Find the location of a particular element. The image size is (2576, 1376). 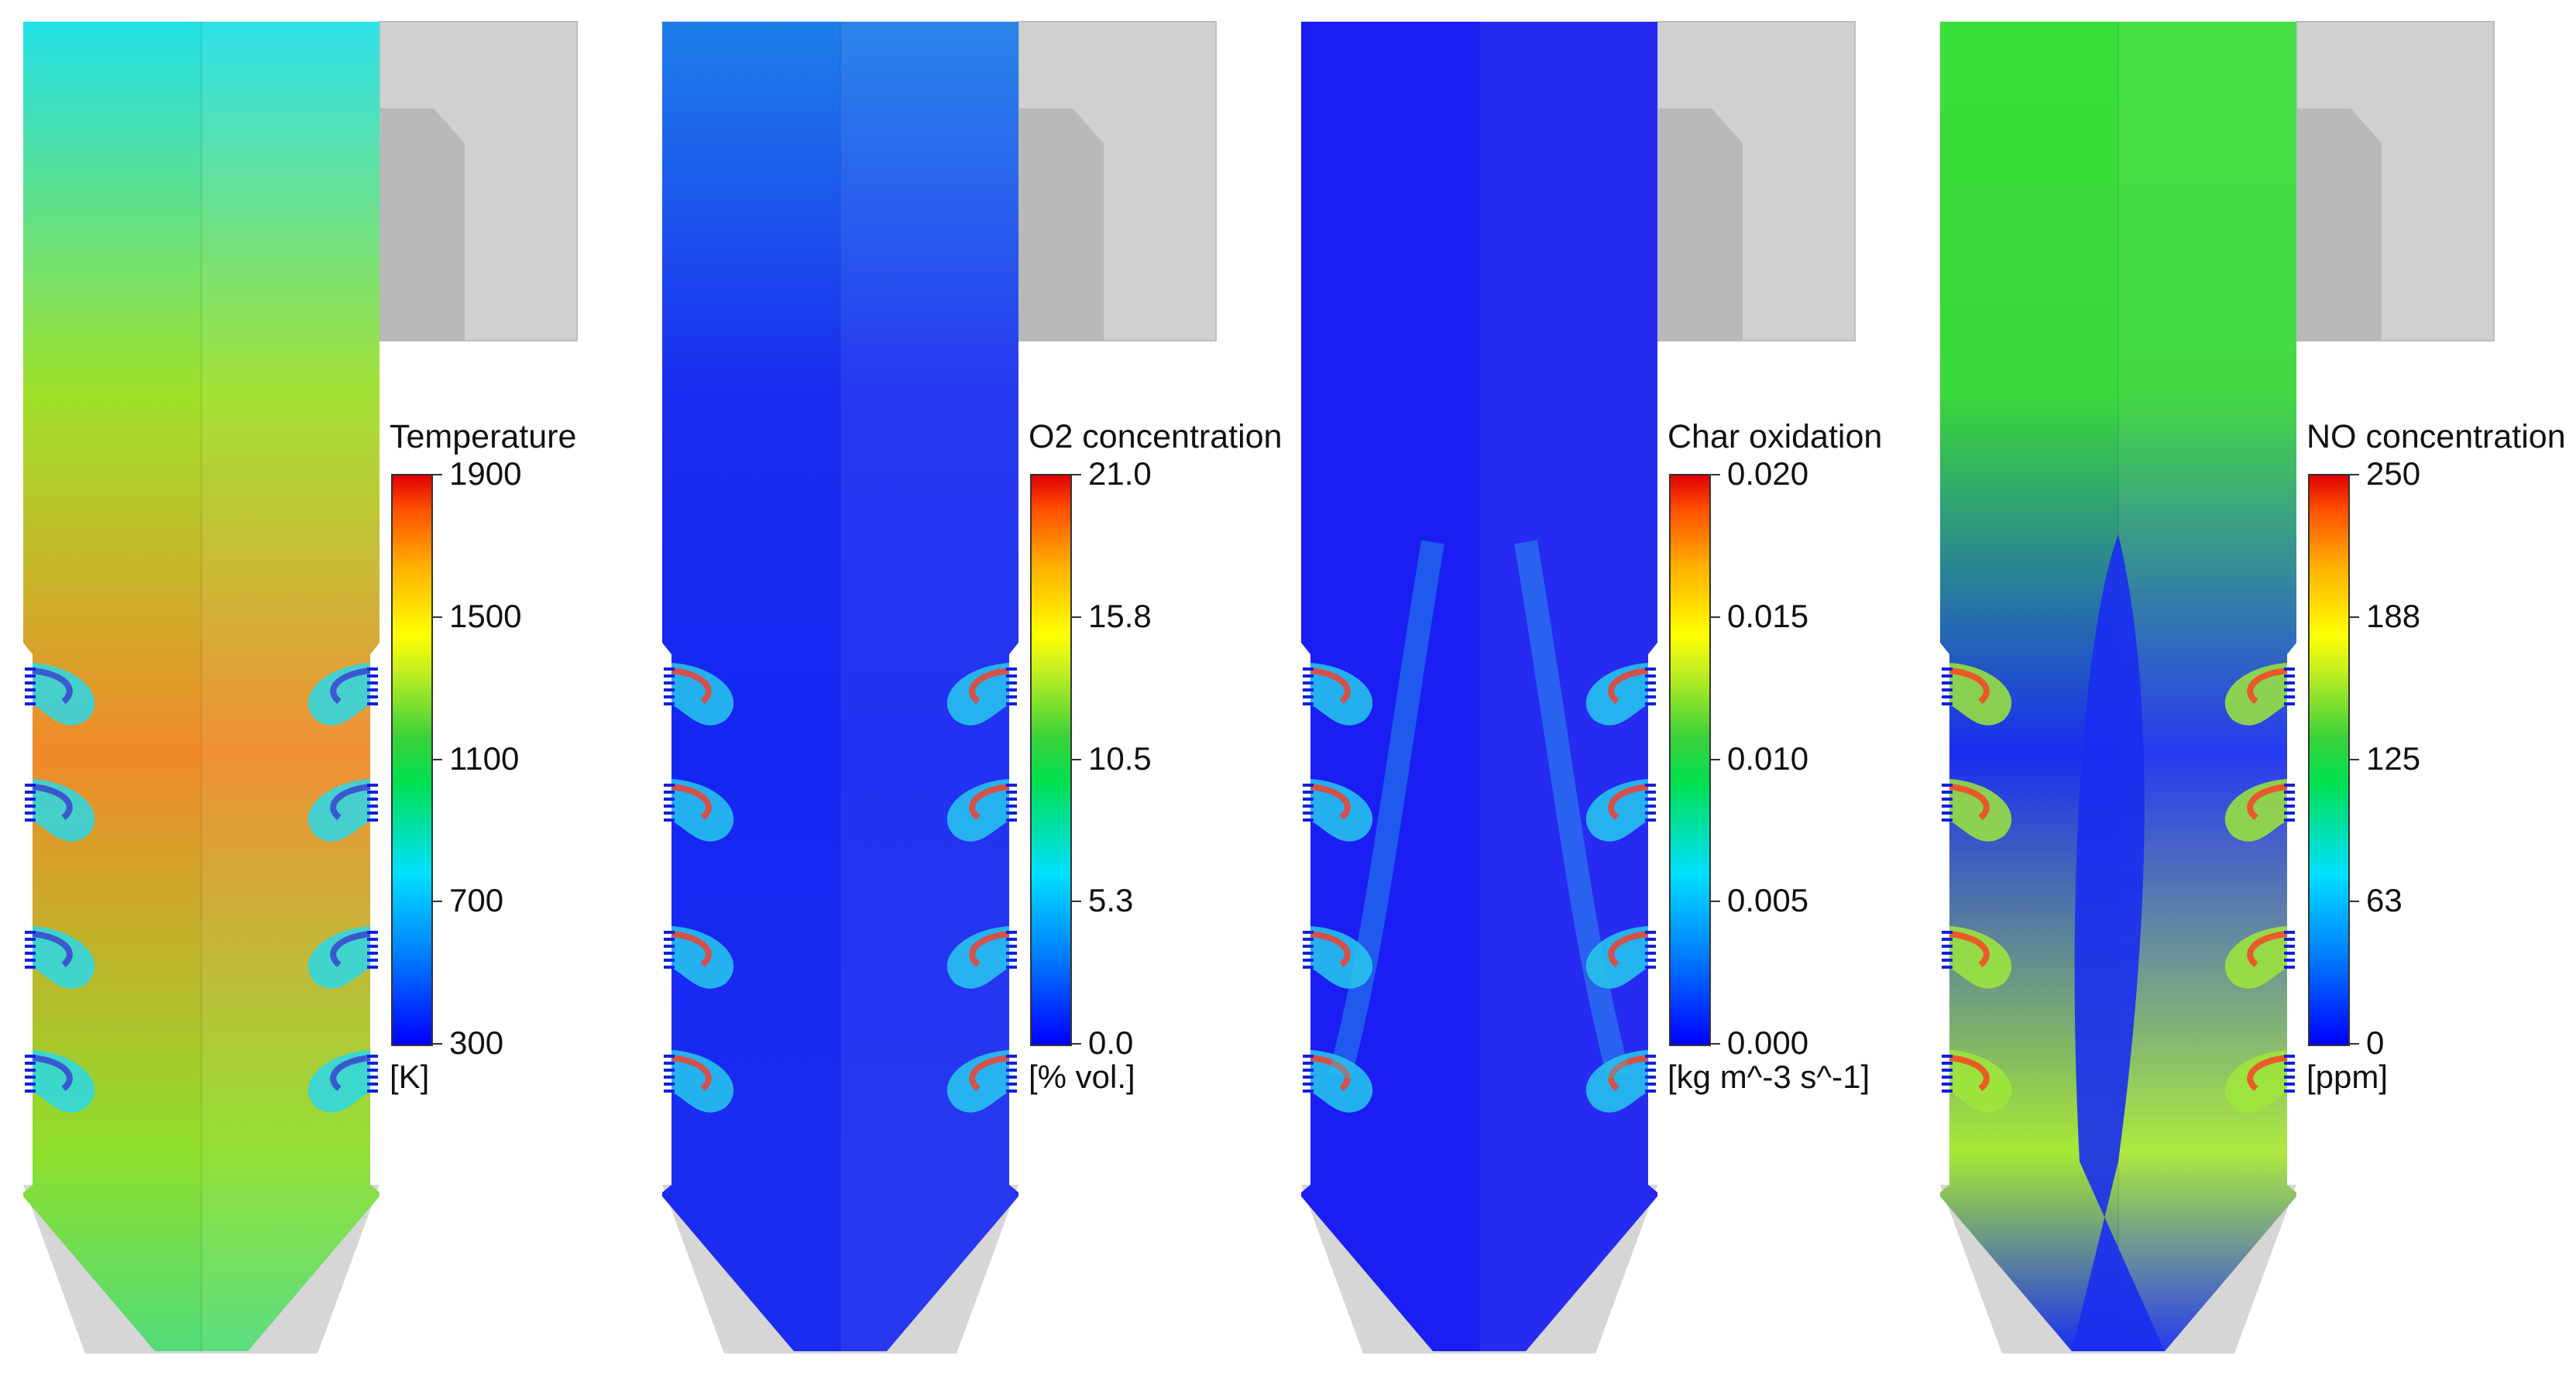

colorbar-char is located at coordinates (1690, 760).